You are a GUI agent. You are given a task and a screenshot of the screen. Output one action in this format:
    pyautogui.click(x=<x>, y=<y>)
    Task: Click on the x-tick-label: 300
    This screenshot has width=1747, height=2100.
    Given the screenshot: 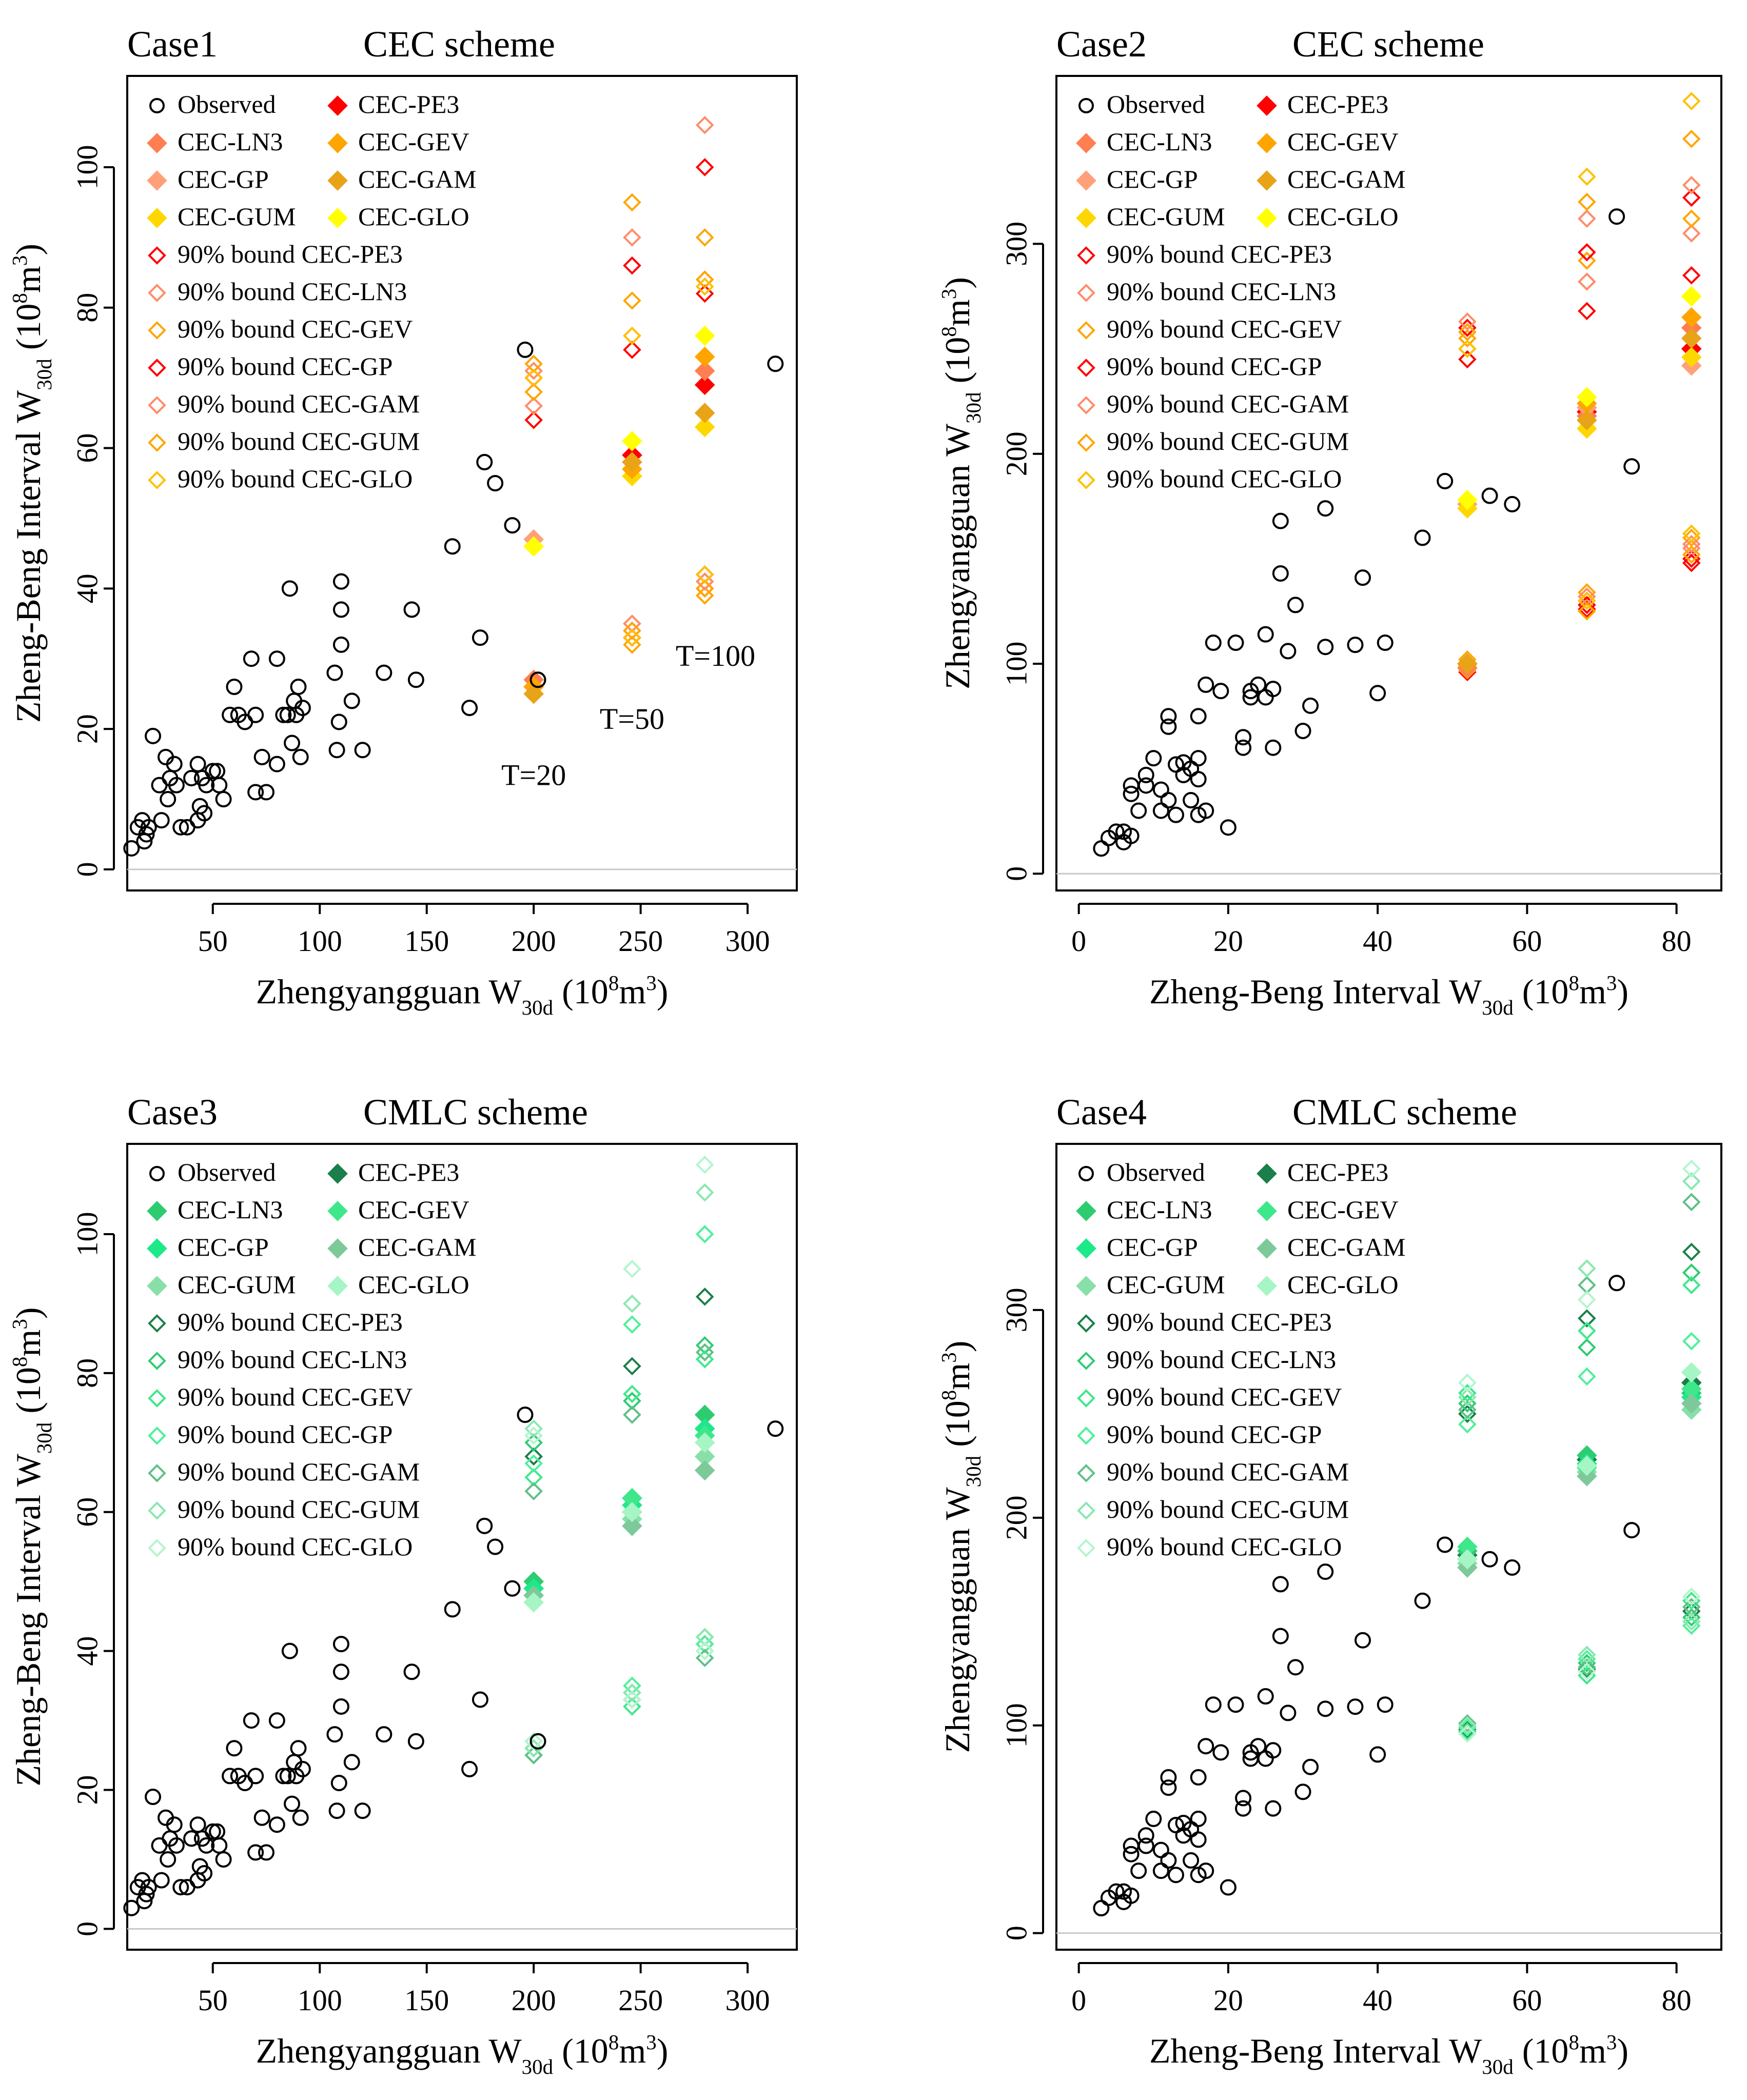 What is the action you would take?
    pyautogui.click(x=748, y=2001)
    